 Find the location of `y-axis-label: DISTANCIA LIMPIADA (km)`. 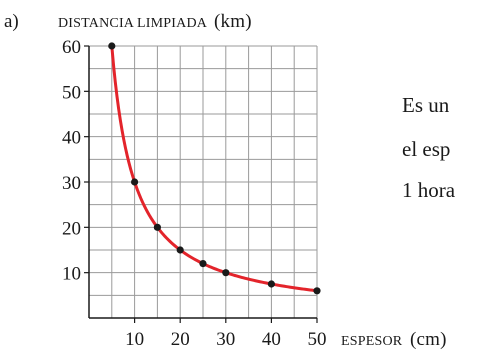

y-axis-label: DISTANCIA LIMPIADA (km) is located at coordinates (155, 21).